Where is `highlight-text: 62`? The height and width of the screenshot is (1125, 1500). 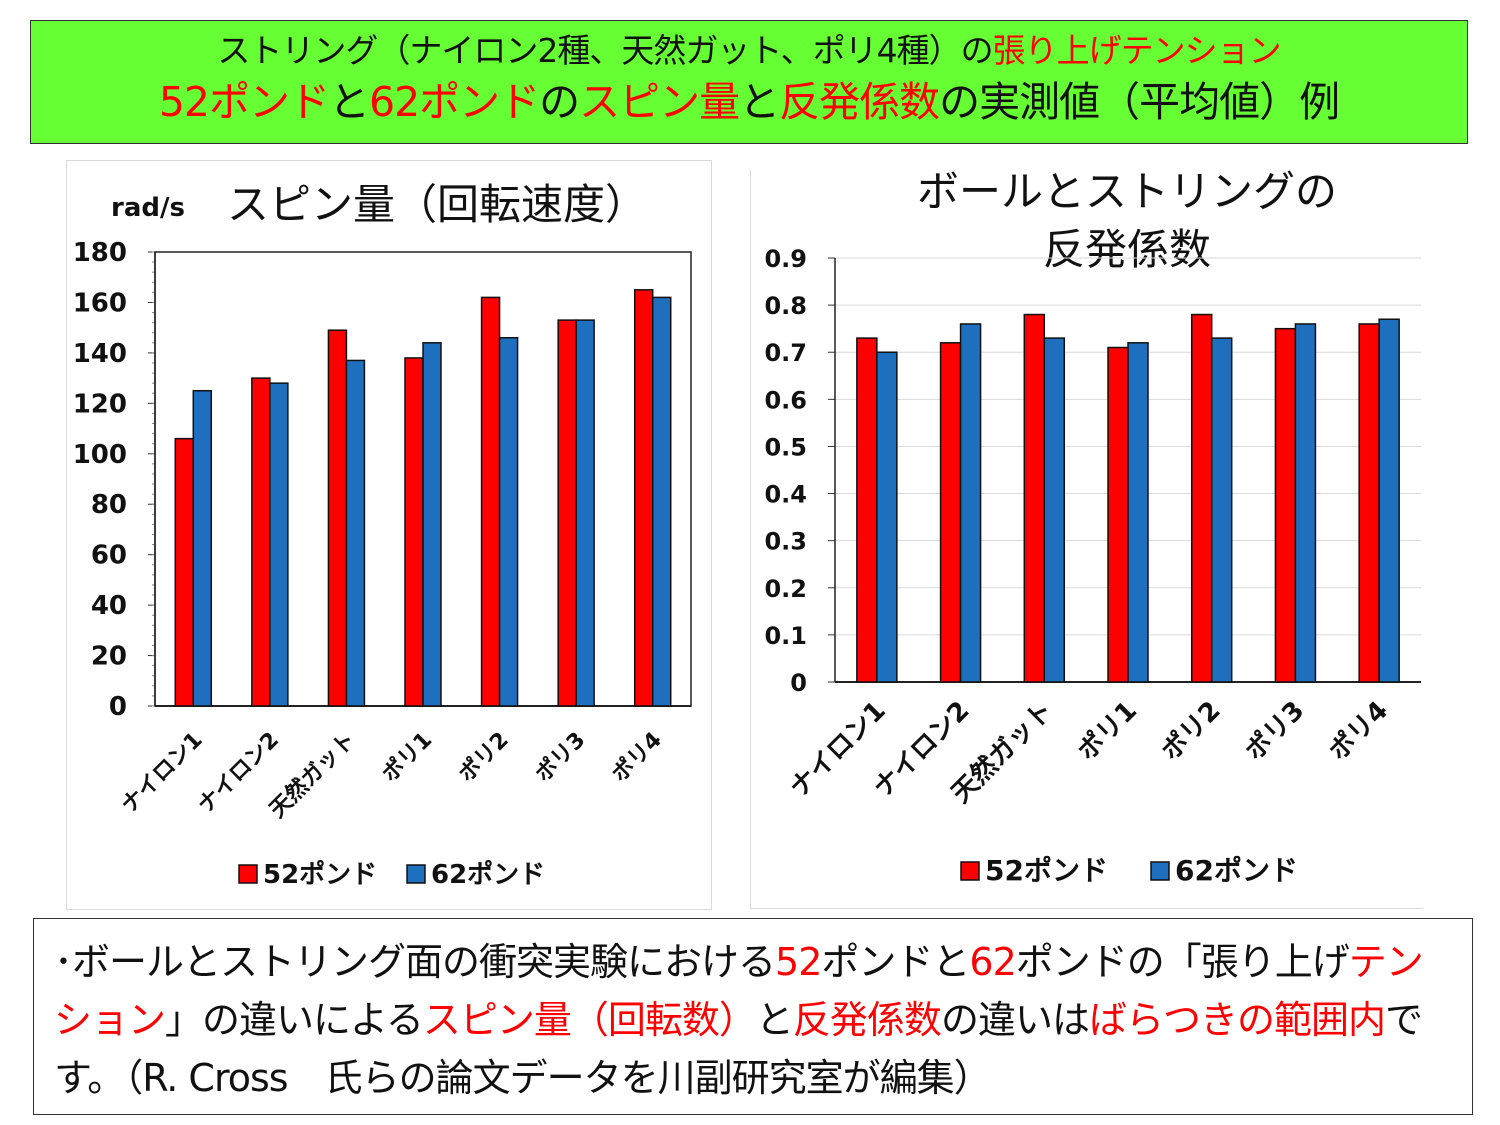 highlight-text: 62 is located at coordinates (992, 962).